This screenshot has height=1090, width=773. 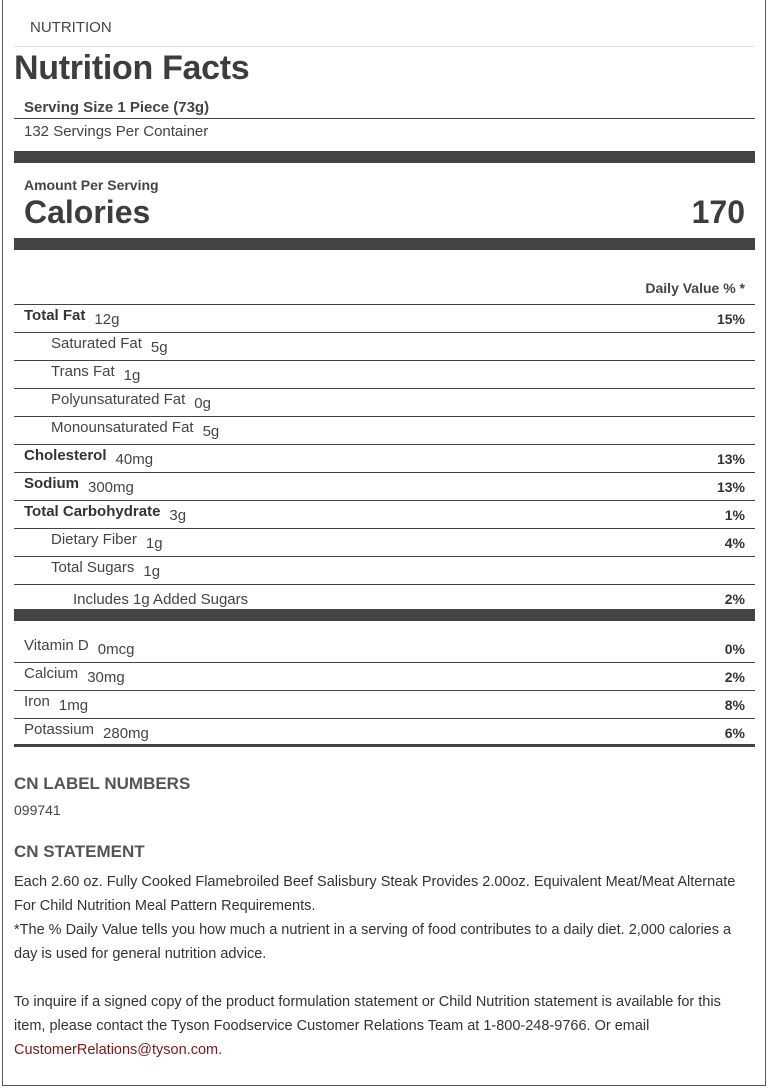 What do you see at coordinates (384, 403) in the screenshot?
I see `nutrient-row: Polyunsaturated Fat 0g` at bounding box center [384, 403].